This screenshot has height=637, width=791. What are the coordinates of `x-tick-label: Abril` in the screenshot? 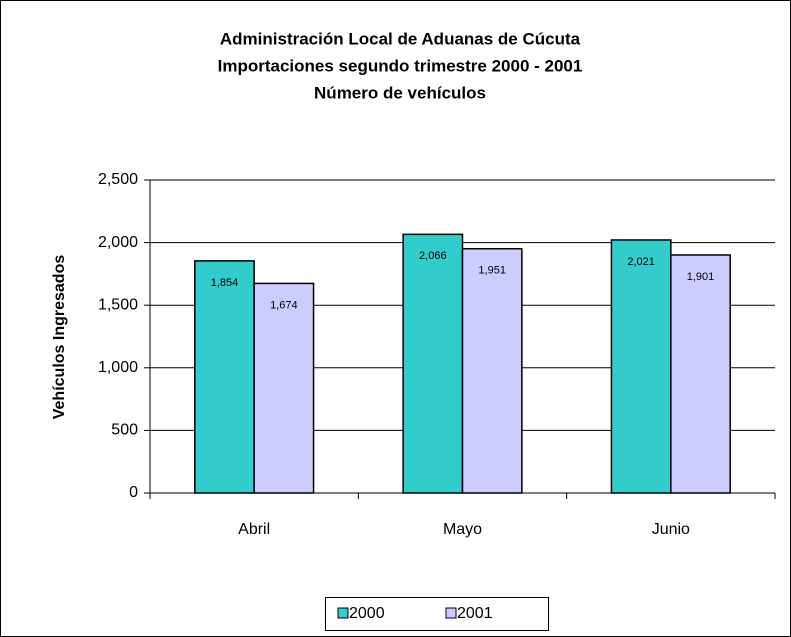 It's located at (254, 529).